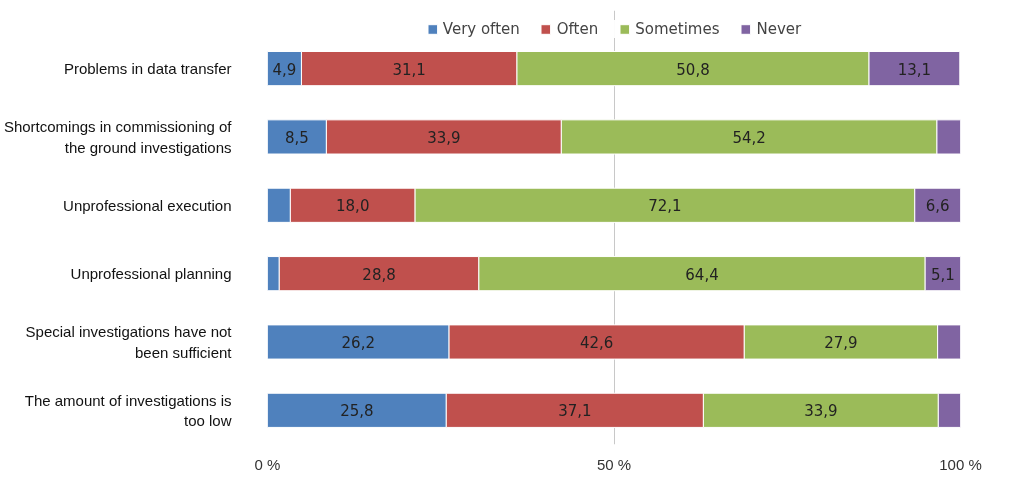 This screenshot has width=1011, height=486. Describe the element at coordinates (937, 206) in the screenshot. I see `data-label: 6,6` at that location.